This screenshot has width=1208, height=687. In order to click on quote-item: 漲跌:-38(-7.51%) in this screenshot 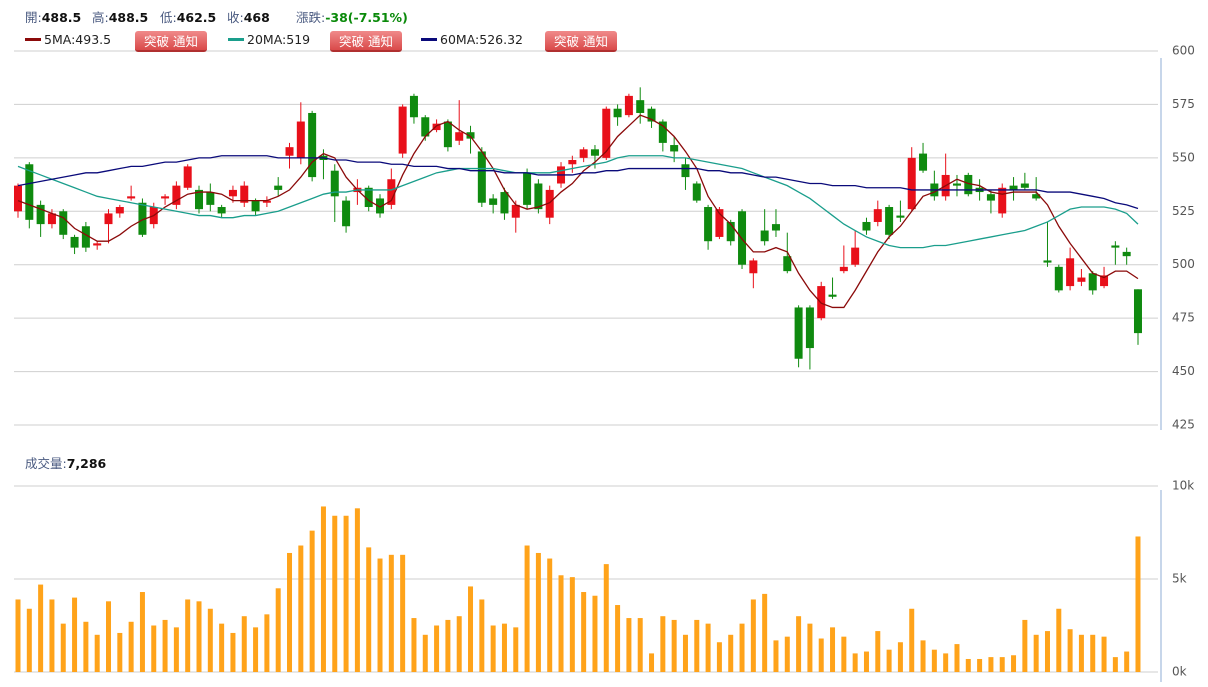, I will do `click(352, 18)`.